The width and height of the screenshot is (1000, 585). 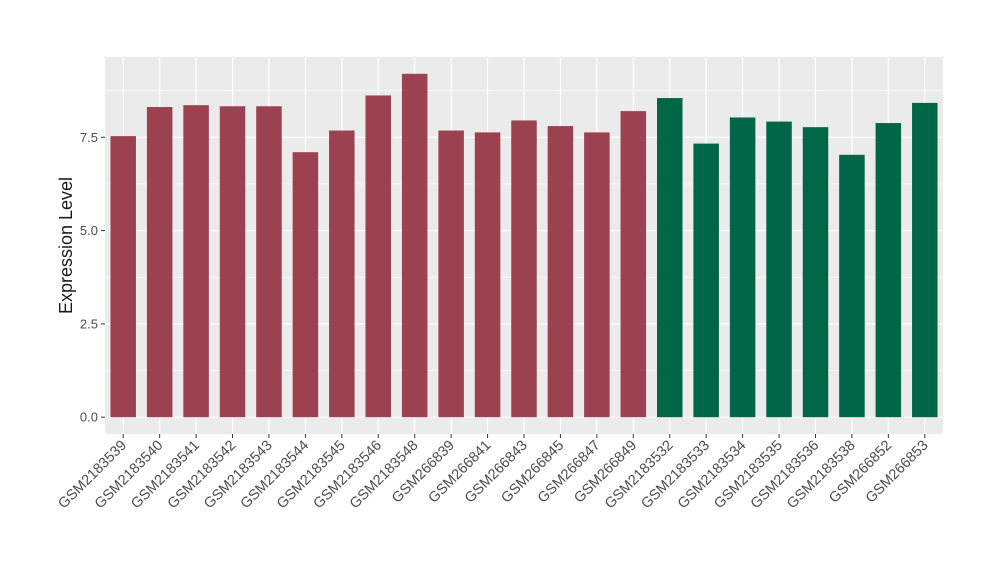 I want to click on bar-GSM2183538, so click(x=852, y=286).